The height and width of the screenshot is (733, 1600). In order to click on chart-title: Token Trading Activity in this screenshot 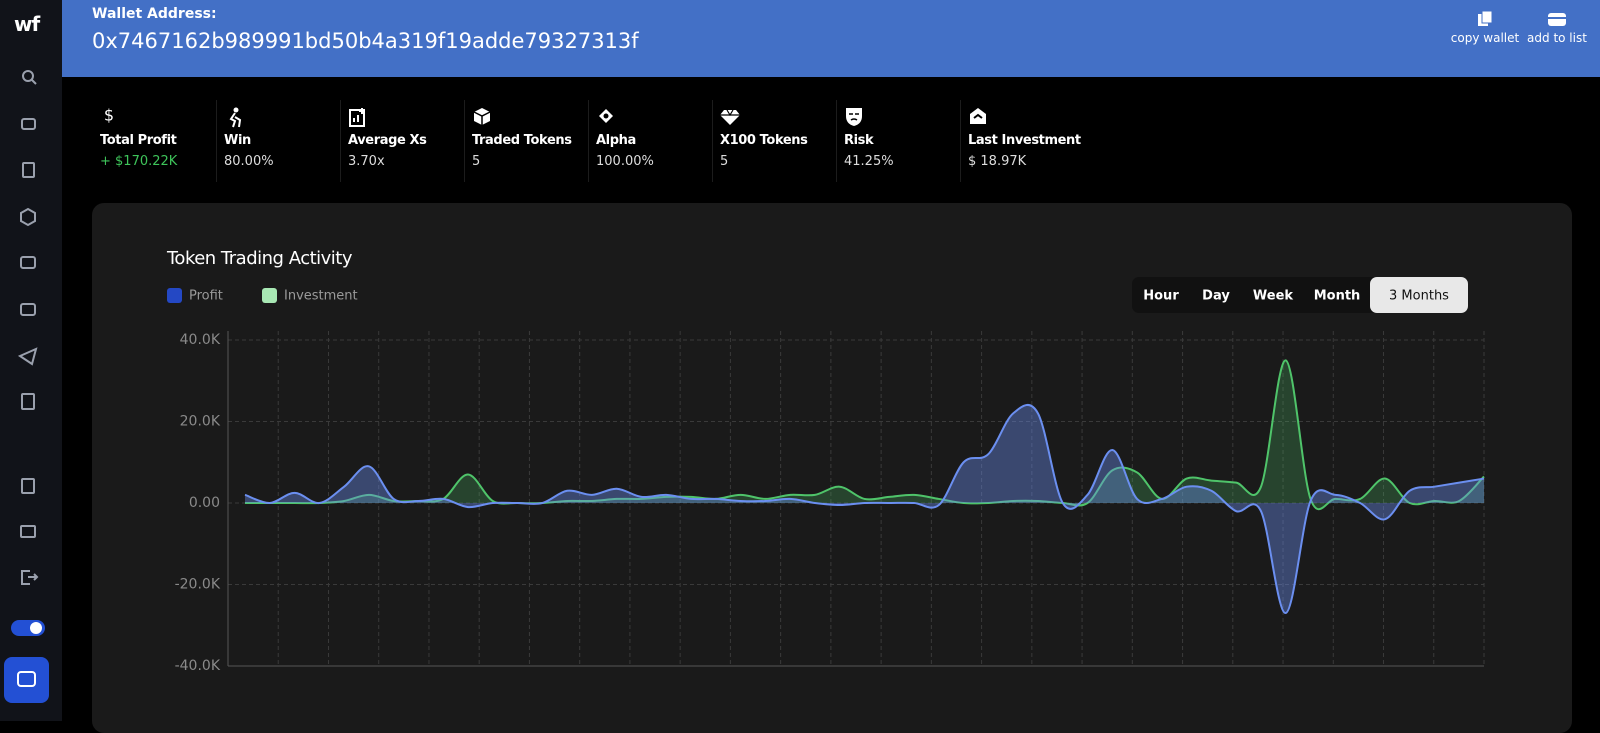, I will do `click(259, 258)`.